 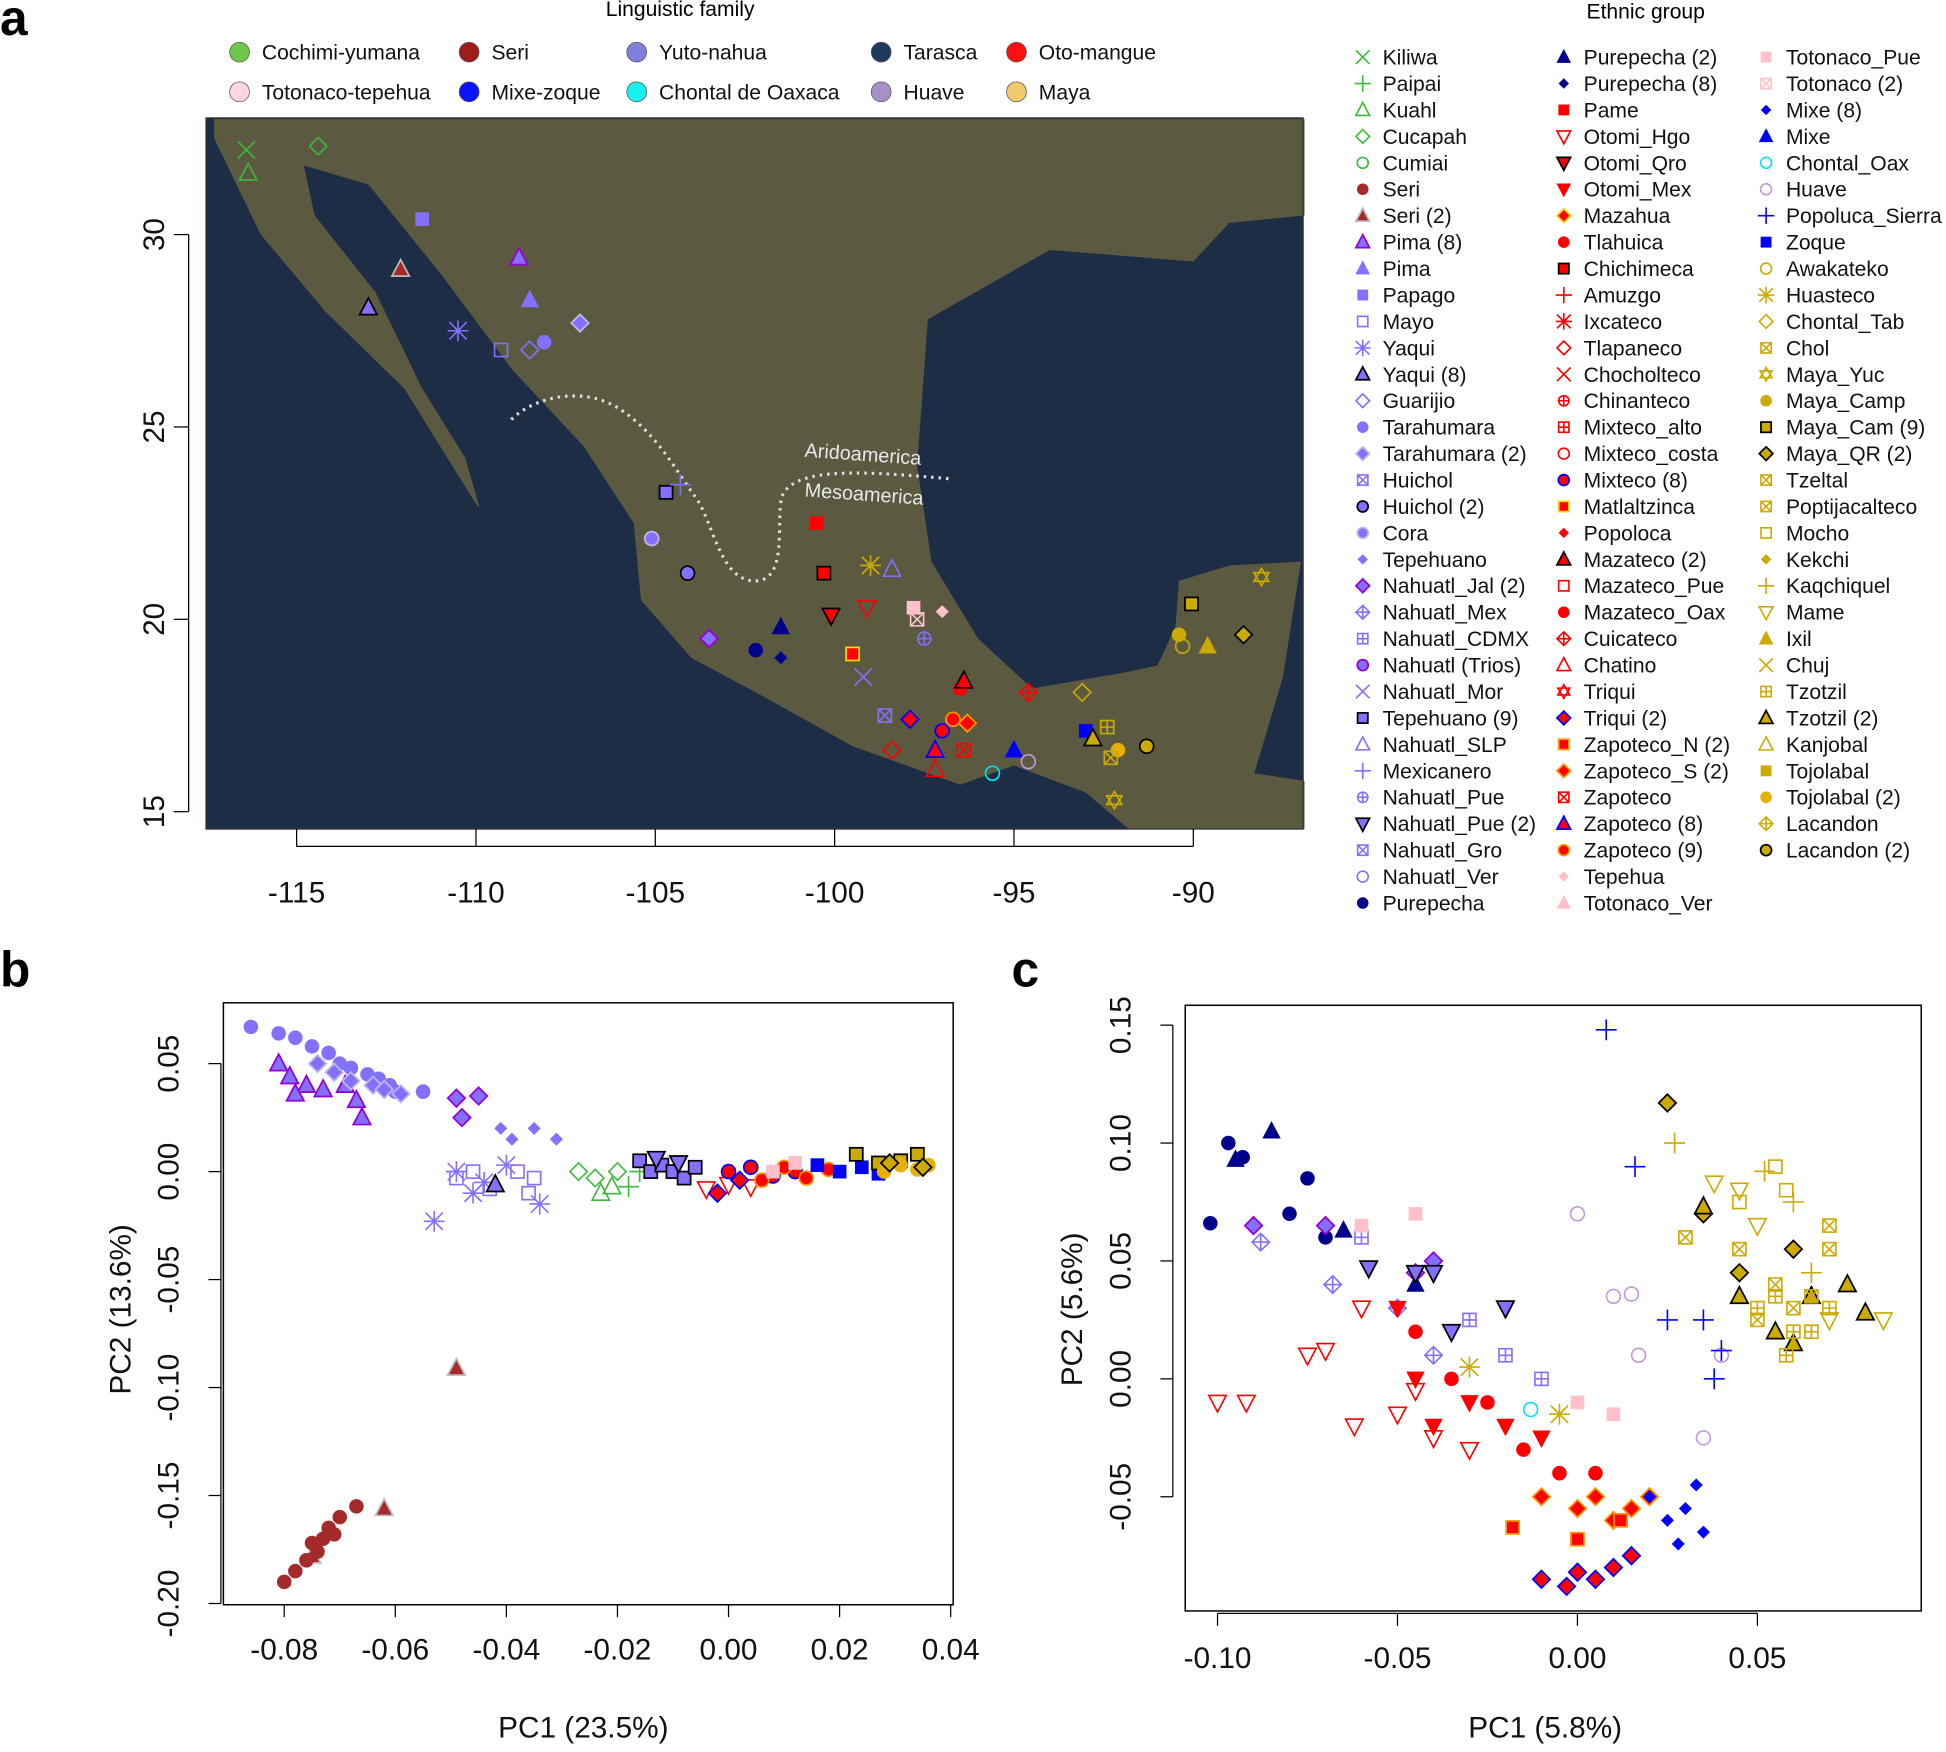 What do you see at coordinates (1638, 190) in the screenshot?
I see `ethnic-legend-label: Otomi_Mex` at bounding box center [1638, 190].